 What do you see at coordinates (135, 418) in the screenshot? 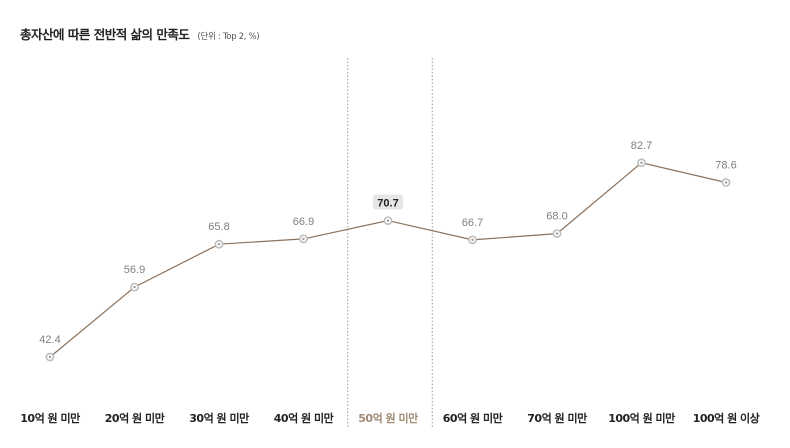
I see `category-label: 20억 원 미만` at bounding box center [135, 418].